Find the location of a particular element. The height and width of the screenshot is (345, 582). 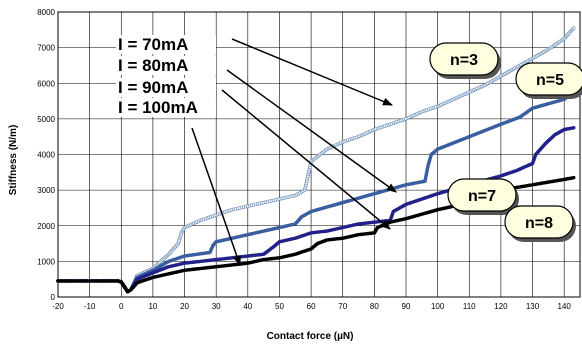

y-tick-label: 7000 is located at coordinates (46, 48).